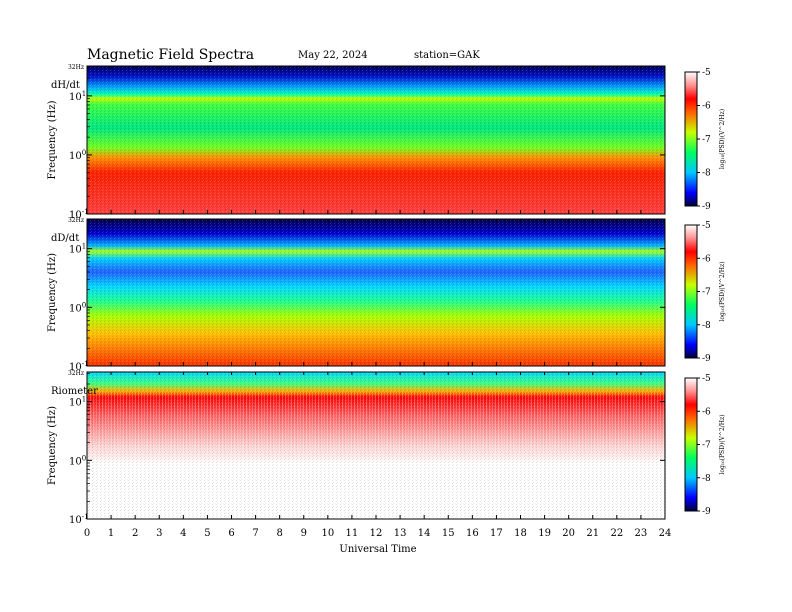  What do you see at coordinates (472, 533) in the screenshot?
I see `x-tick-label: 16` at bounding box center [472, 533].